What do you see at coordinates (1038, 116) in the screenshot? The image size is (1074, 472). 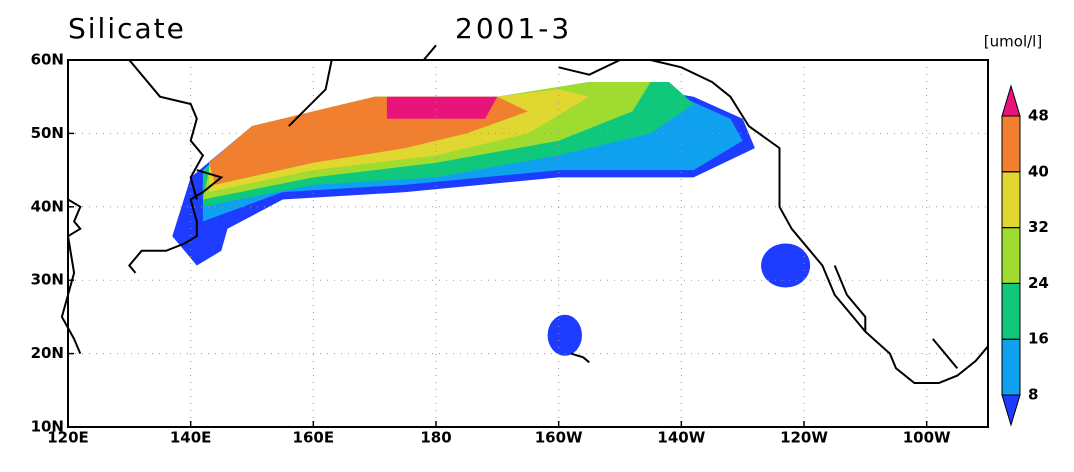 I see `colorbar-tick-label: 48` at bounding box center [1038, 116].